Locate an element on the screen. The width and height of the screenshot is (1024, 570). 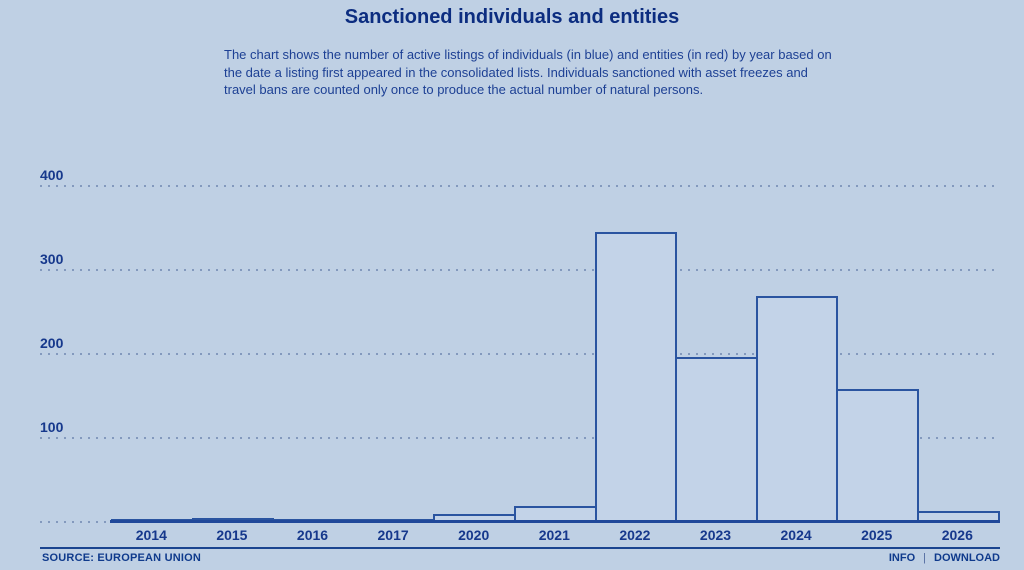
x-label-2023: 2023 is located at coordinates (715, 535).